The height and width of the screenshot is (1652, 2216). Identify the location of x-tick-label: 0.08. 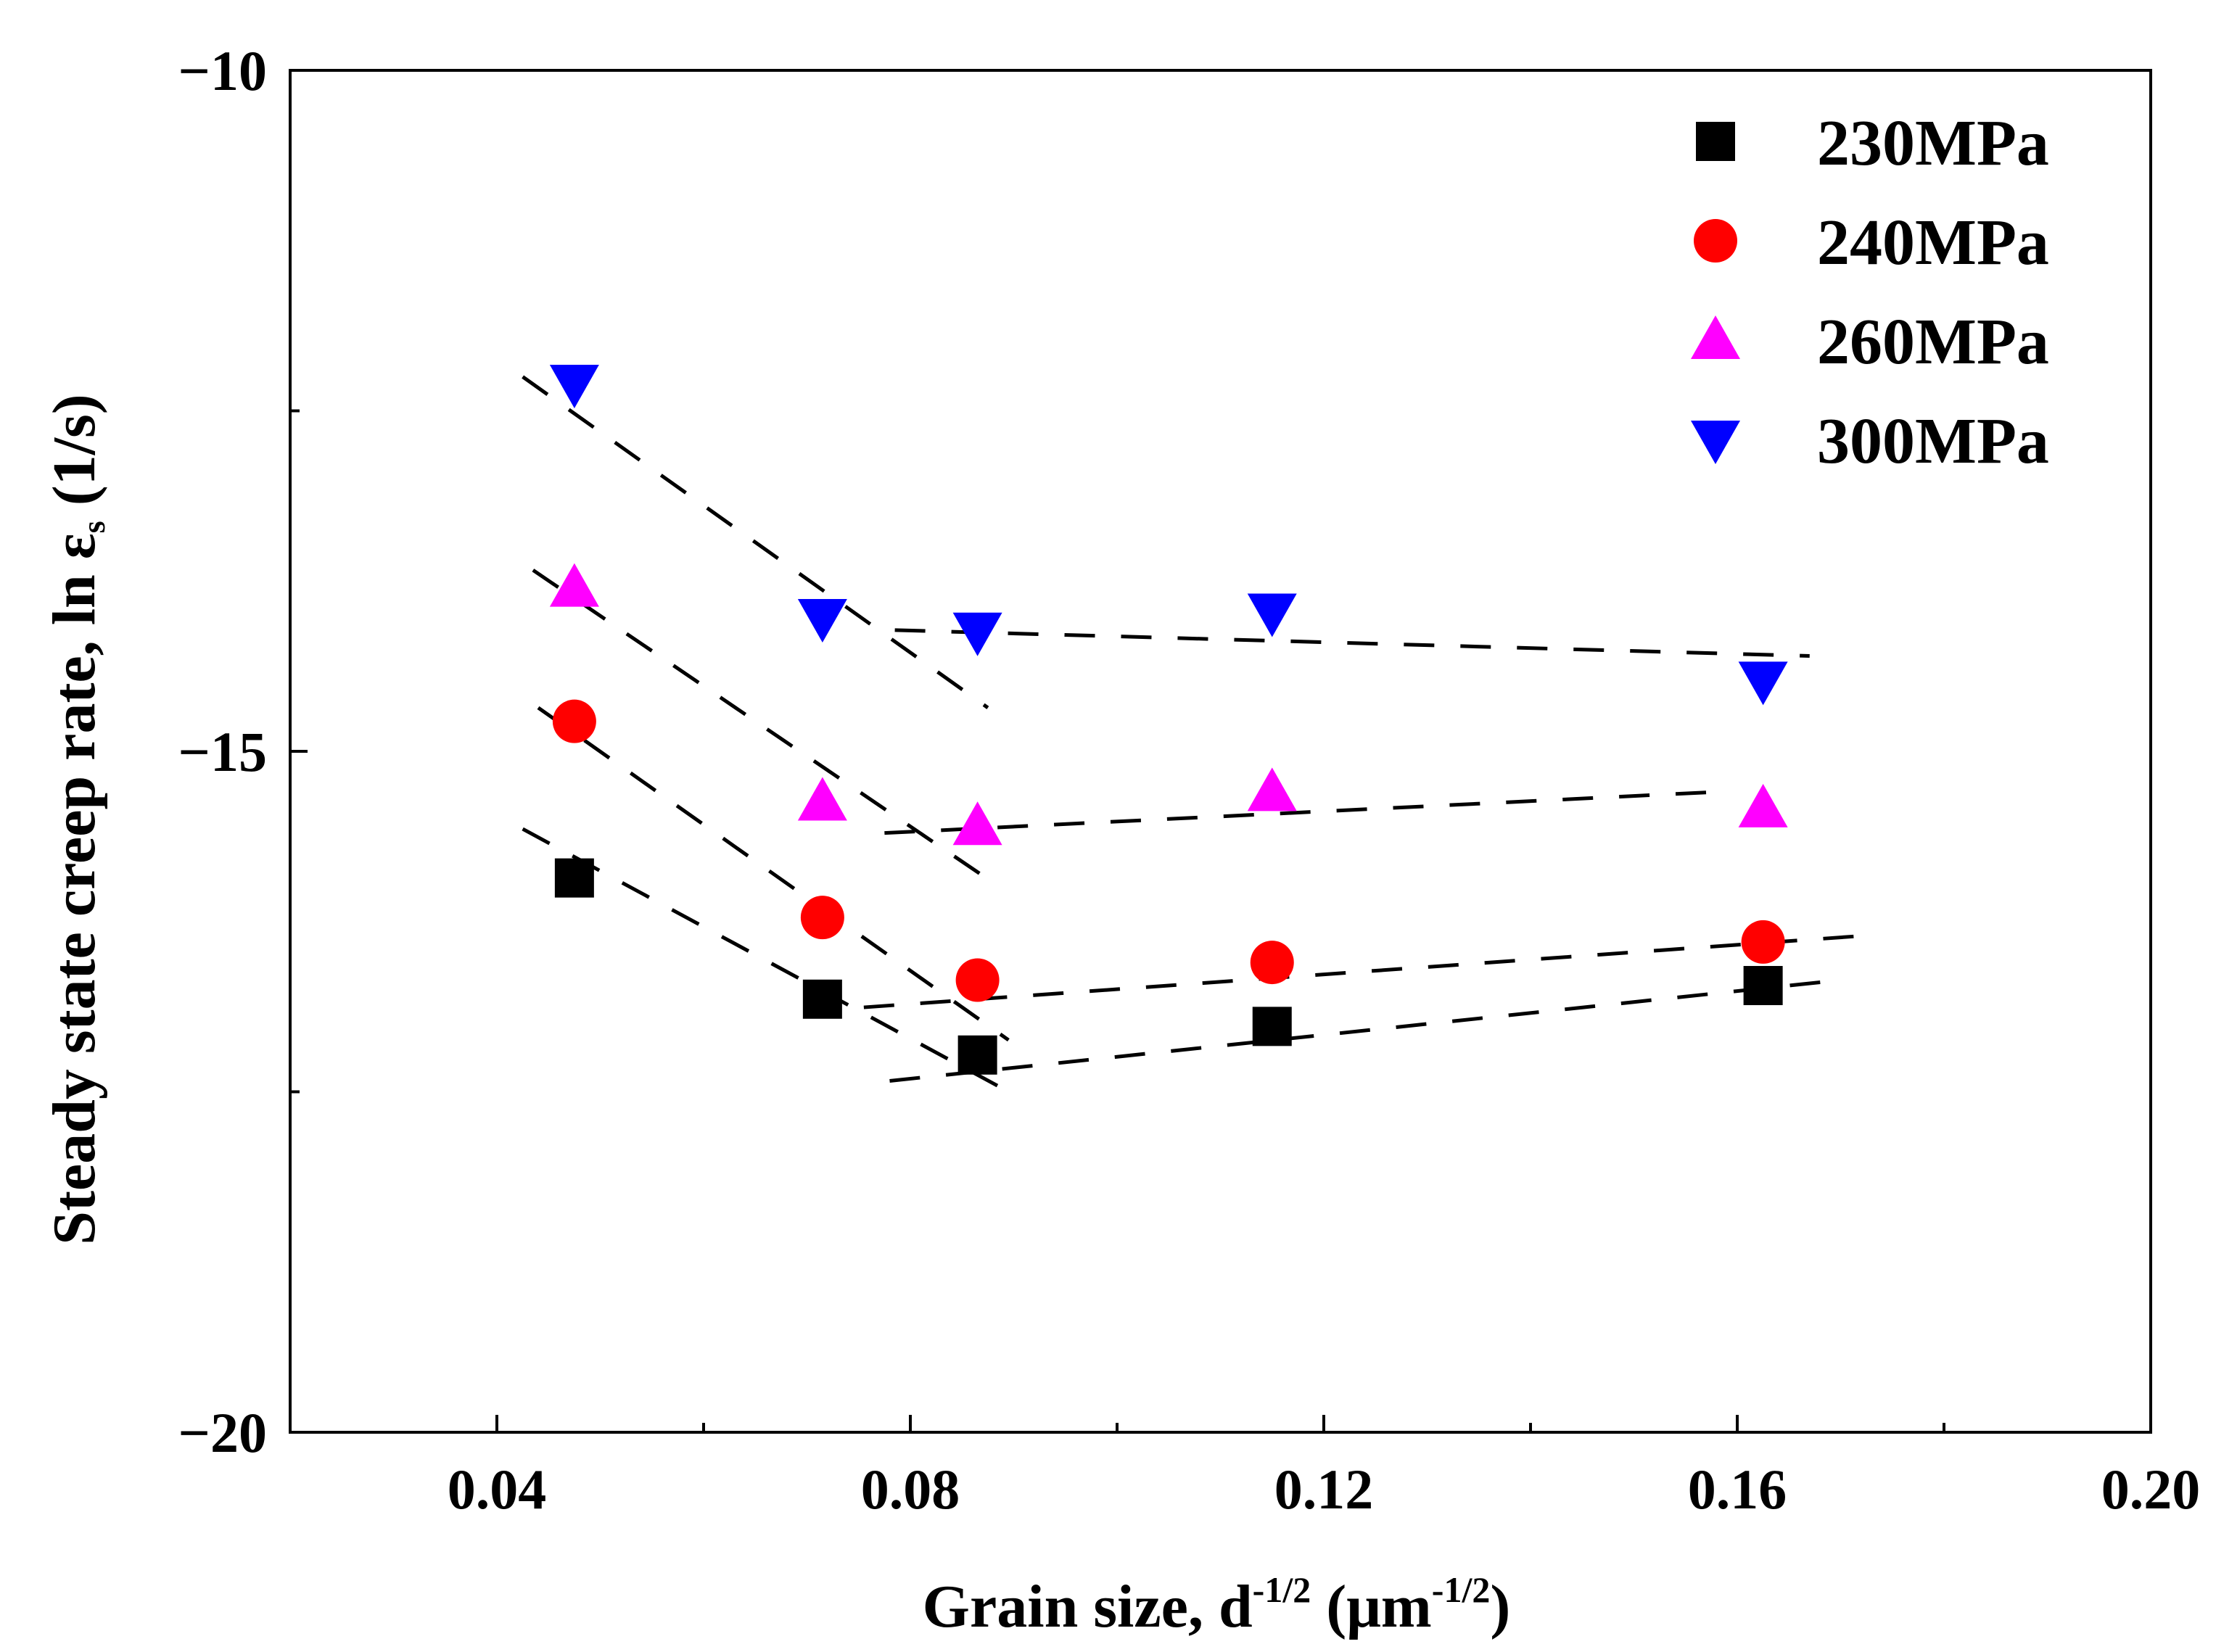
(910, 1489).